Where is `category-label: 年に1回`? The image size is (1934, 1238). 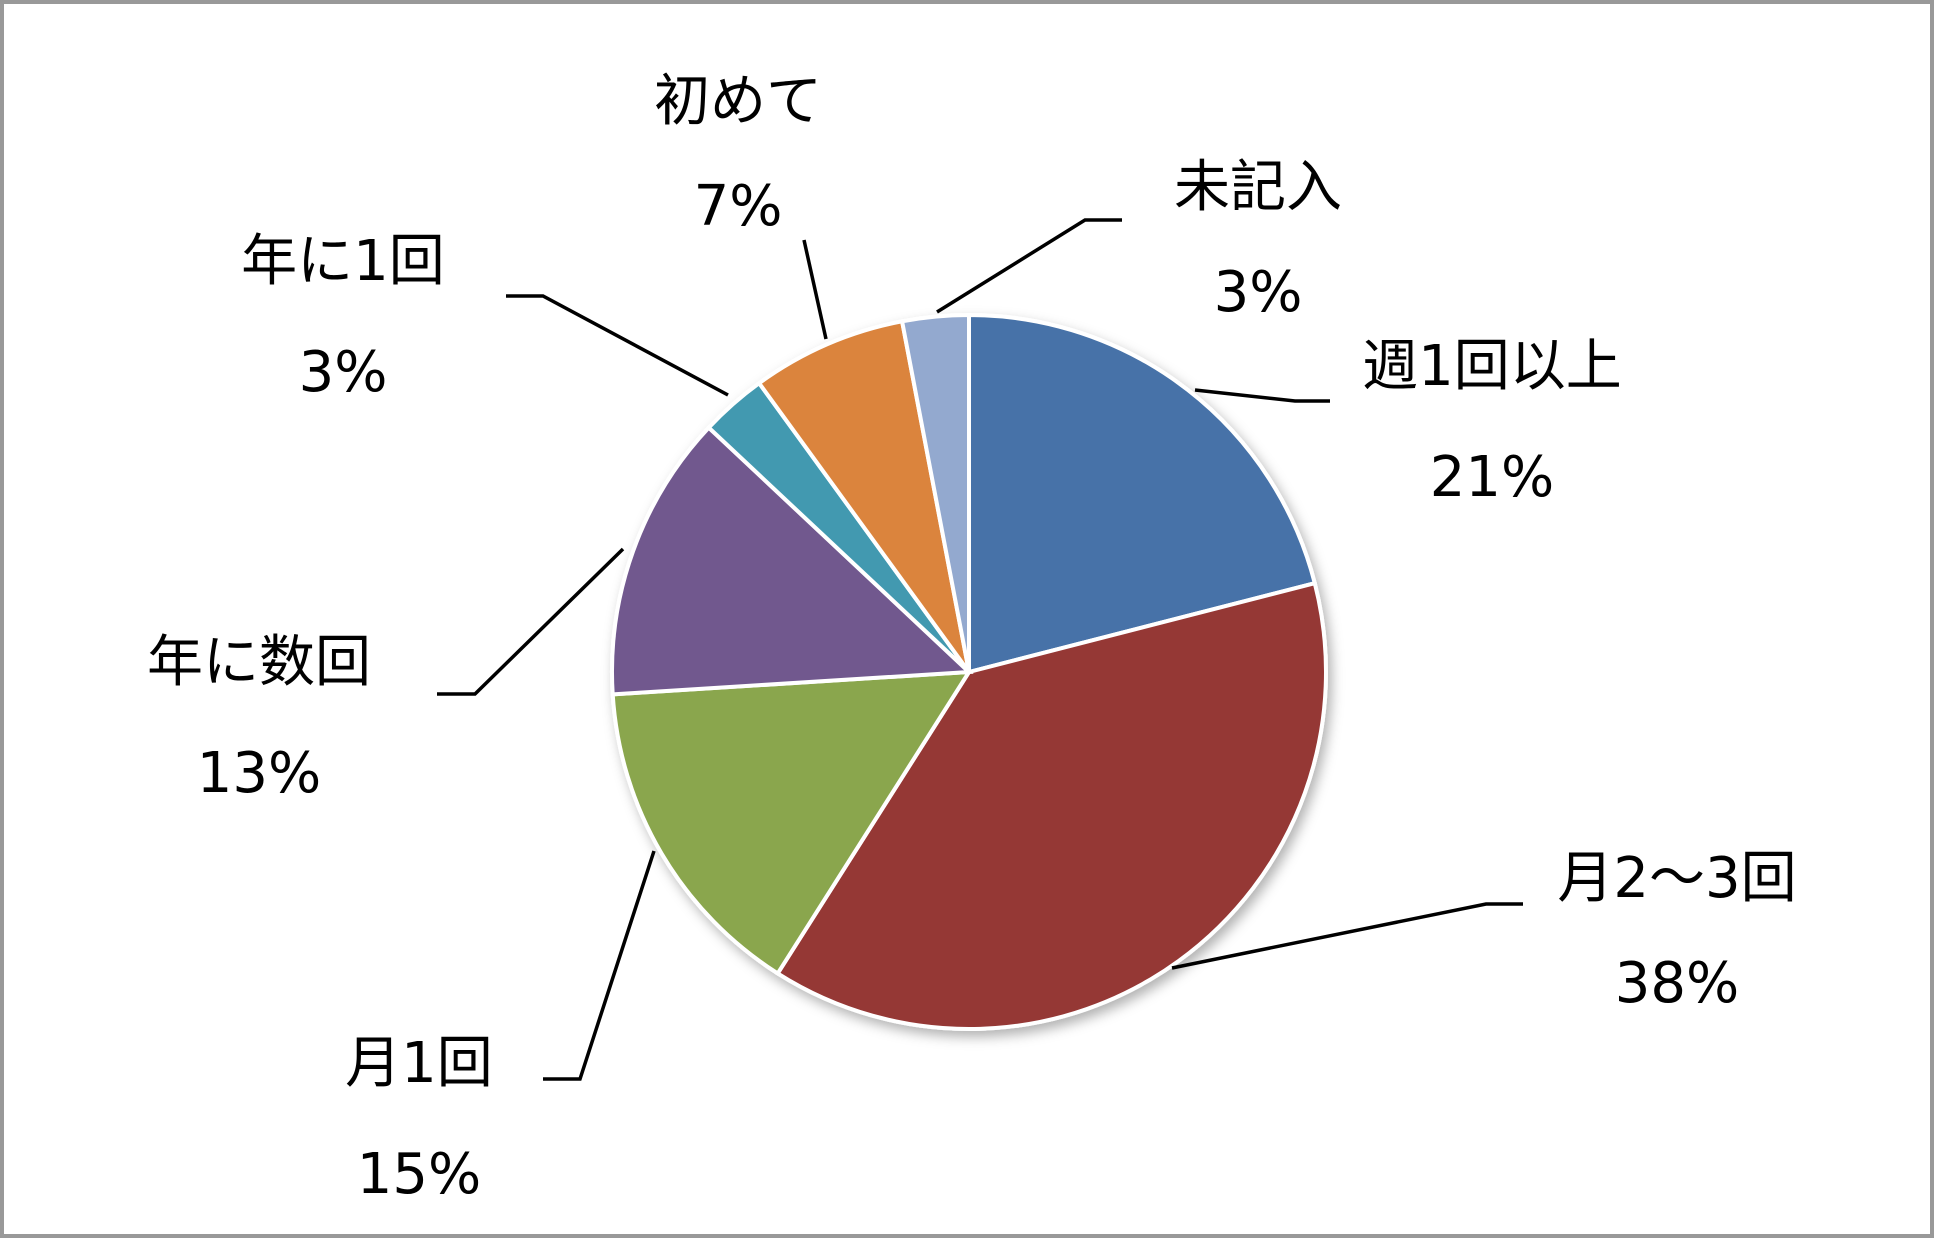
category-label: 年に1回 is located at coordinates (343, 261).